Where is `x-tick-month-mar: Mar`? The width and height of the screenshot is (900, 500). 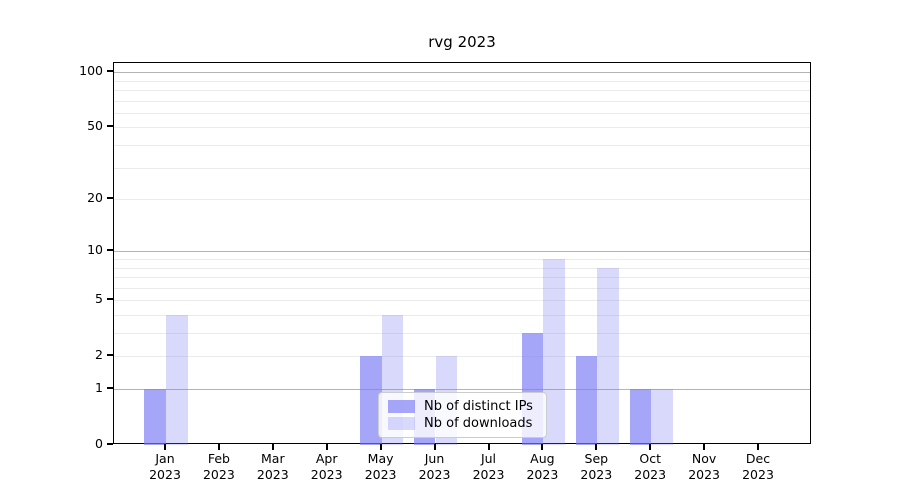 x-tick-month-mar: Mar is located at coordinates (273, 458).